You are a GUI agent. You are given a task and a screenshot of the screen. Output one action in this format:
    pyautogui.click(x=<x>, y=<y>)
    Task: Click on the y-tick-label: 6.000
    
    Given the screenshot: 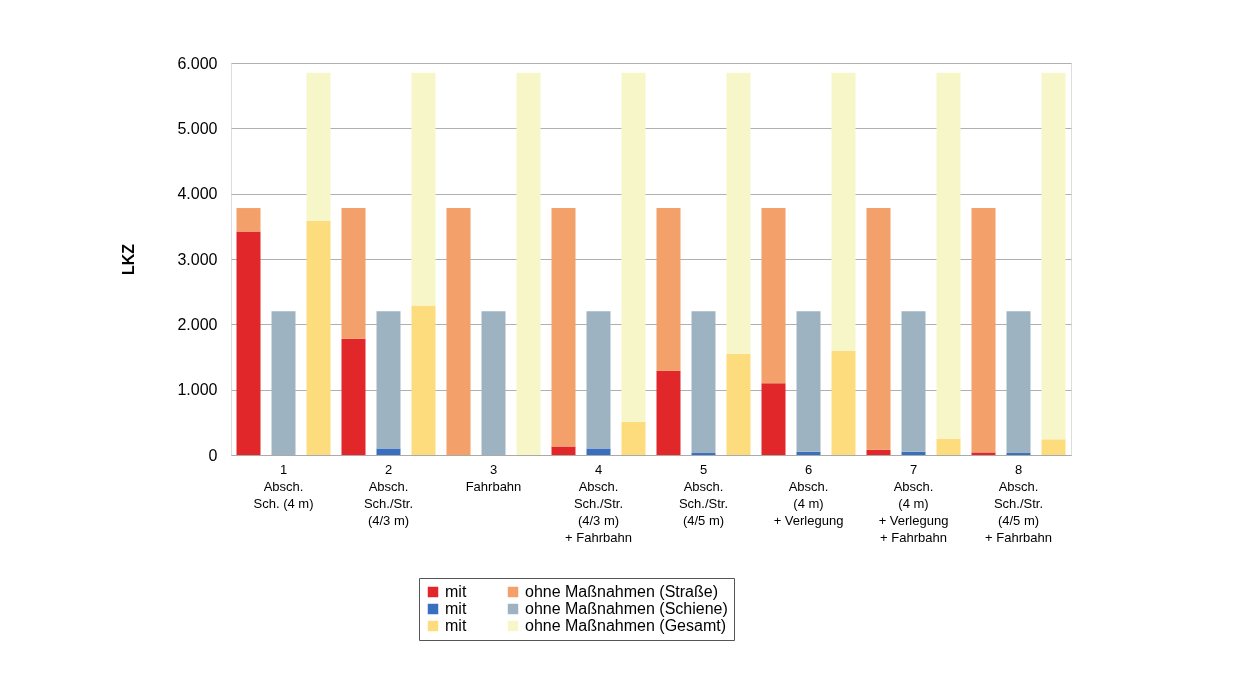 What is the action you would take?
    pyautogui.click(x=197, y=63)
    